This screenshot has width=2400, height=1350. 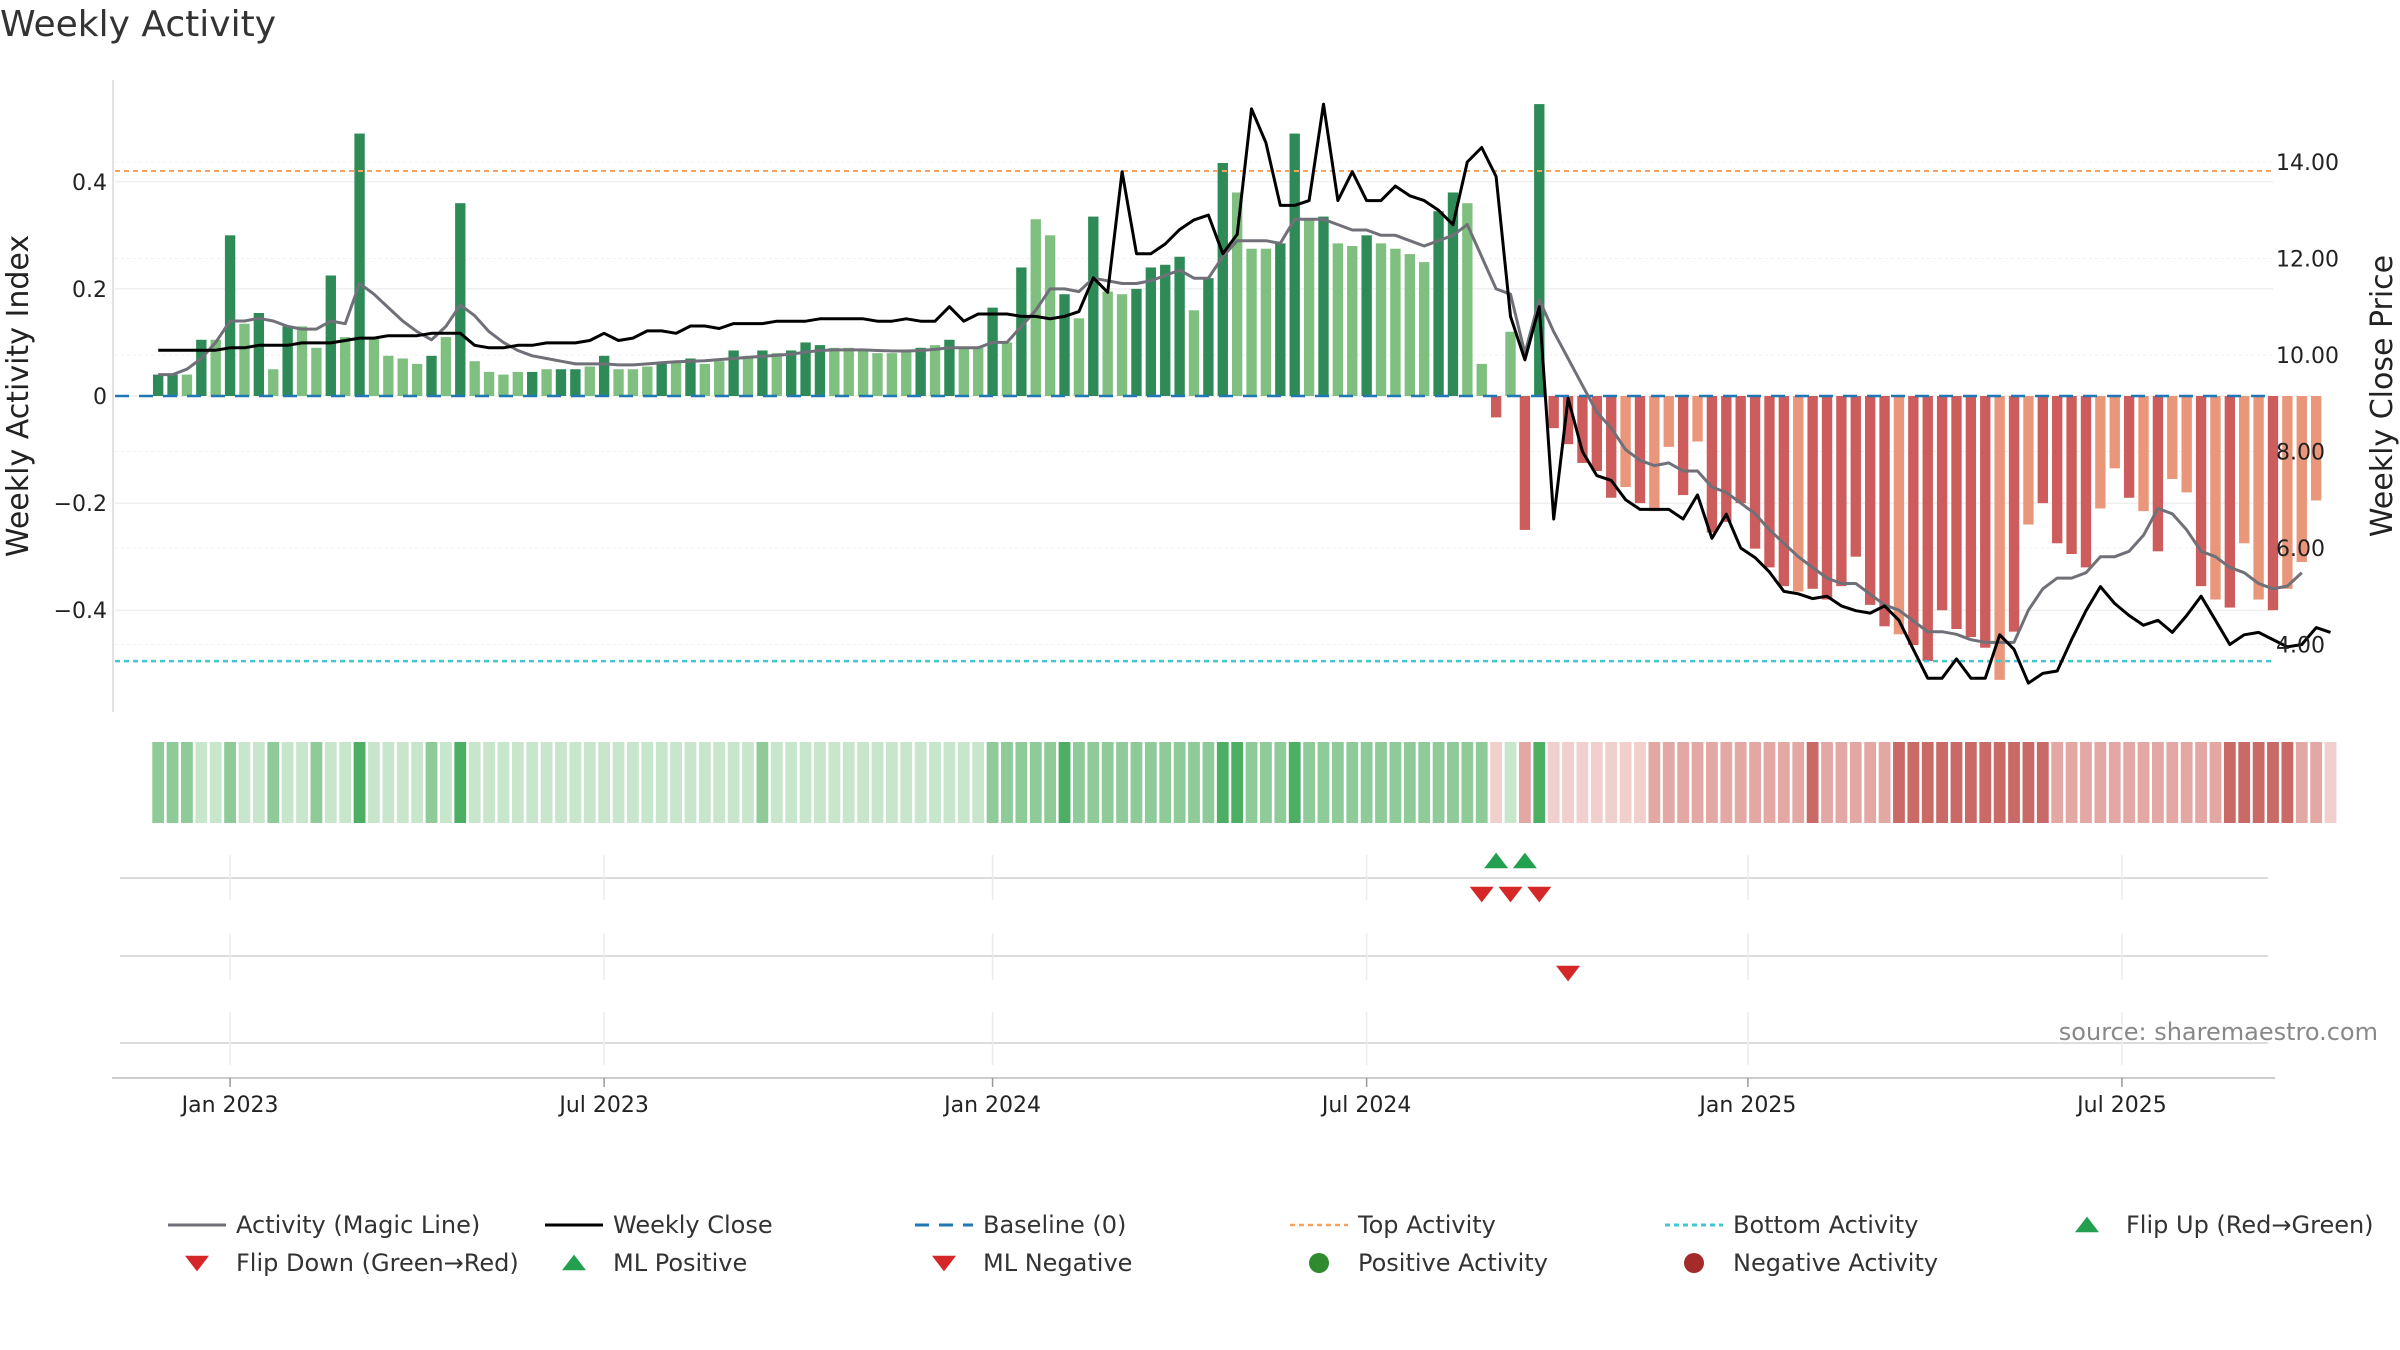 What do you see at coordinates (358, 1225) in the screenshot?
I see `legend-label: Activity (Magic Line)` at bounding box center [358, 1225].